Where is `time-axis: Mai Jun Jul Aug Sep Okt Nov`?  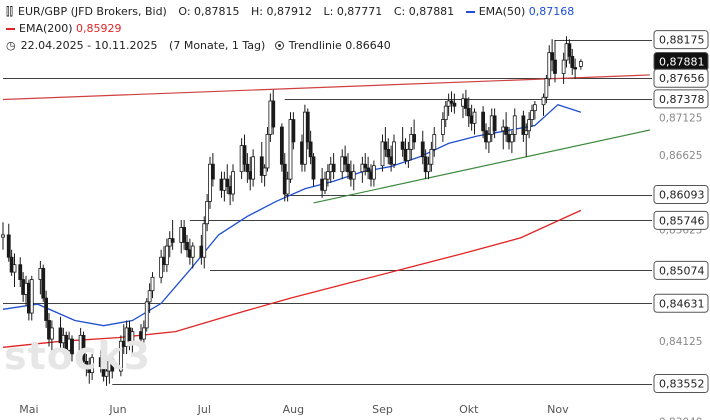 time-axis: Mai Jun Jul Aug Sep Okt Nov is located at coordinates (294, 409).